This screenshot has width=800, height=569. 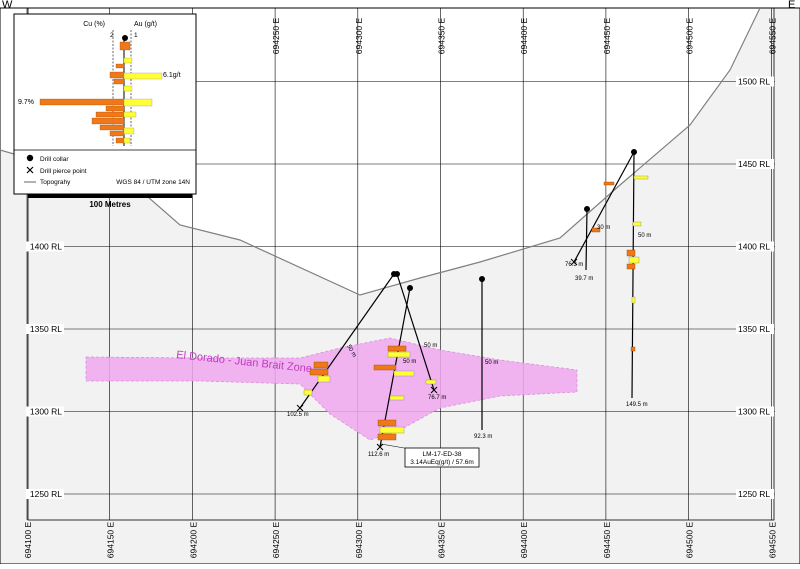 I want to click on depth-label: 76.3 m, so click(x=574, y=265).